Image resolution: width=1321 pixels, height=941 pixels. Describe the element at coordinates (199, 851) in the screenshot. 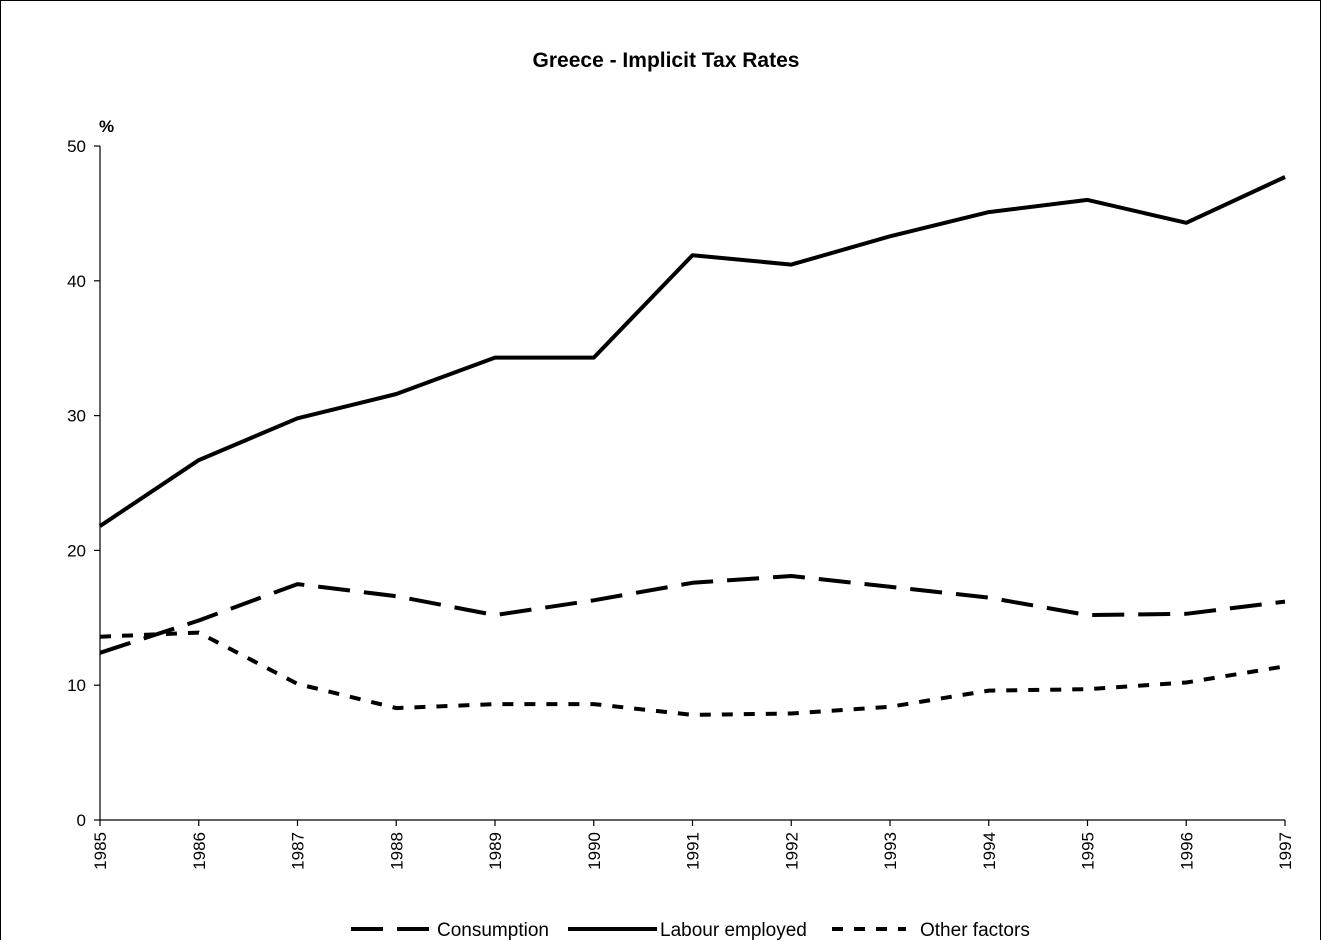

I see `x-tick-label: 1986` at that location.